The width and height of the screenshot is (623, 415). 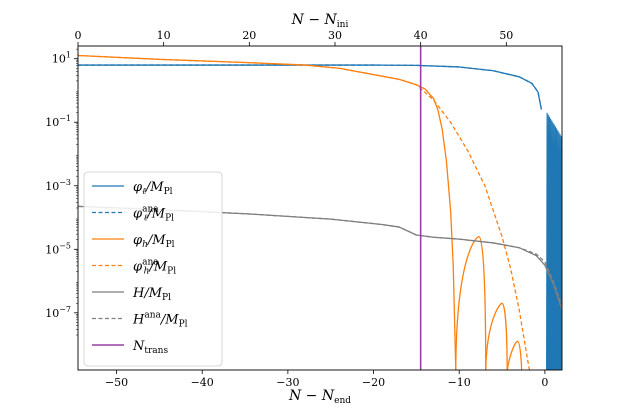 What do you see at coordinates (342, 401) in the screenshot?
I see `bottom-axis-title-sub: end` at bounding box center [342, 401].